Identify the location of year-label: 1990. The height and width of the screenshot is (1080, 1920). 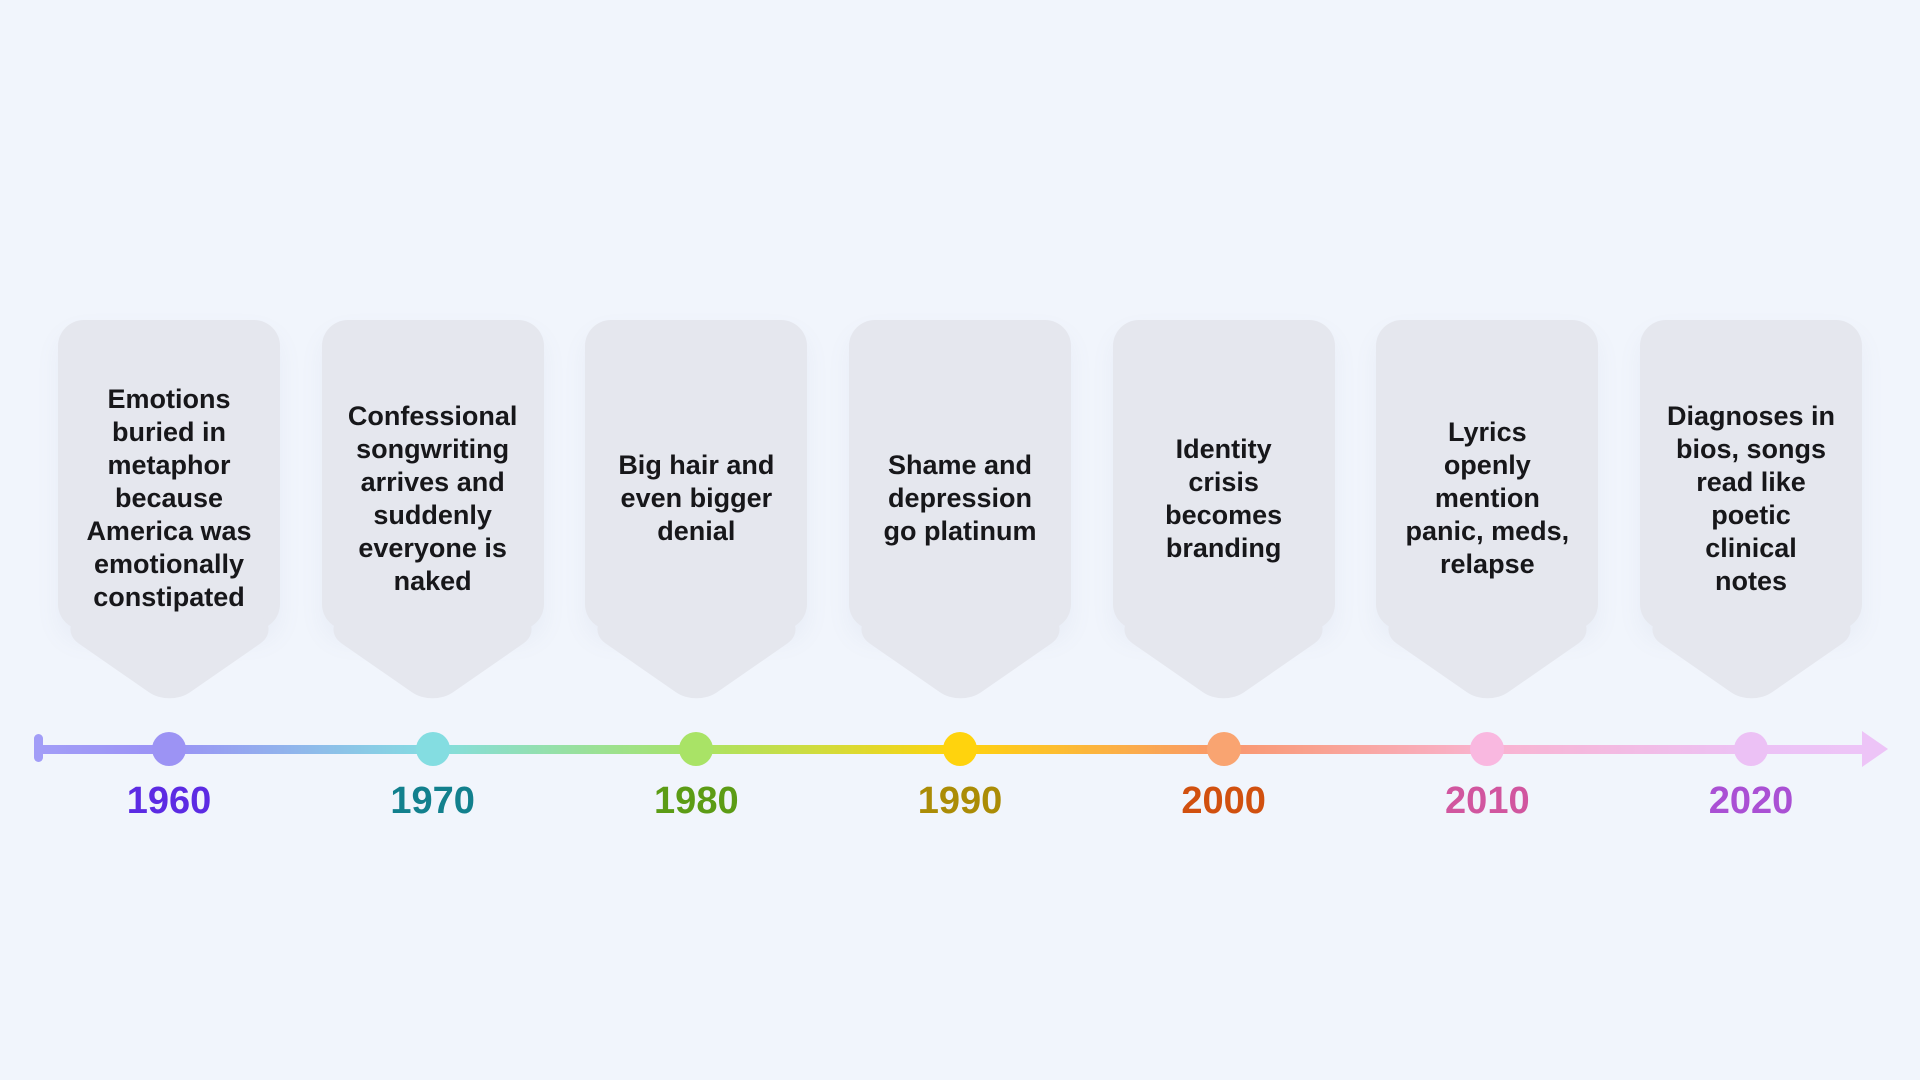
(960, 801).